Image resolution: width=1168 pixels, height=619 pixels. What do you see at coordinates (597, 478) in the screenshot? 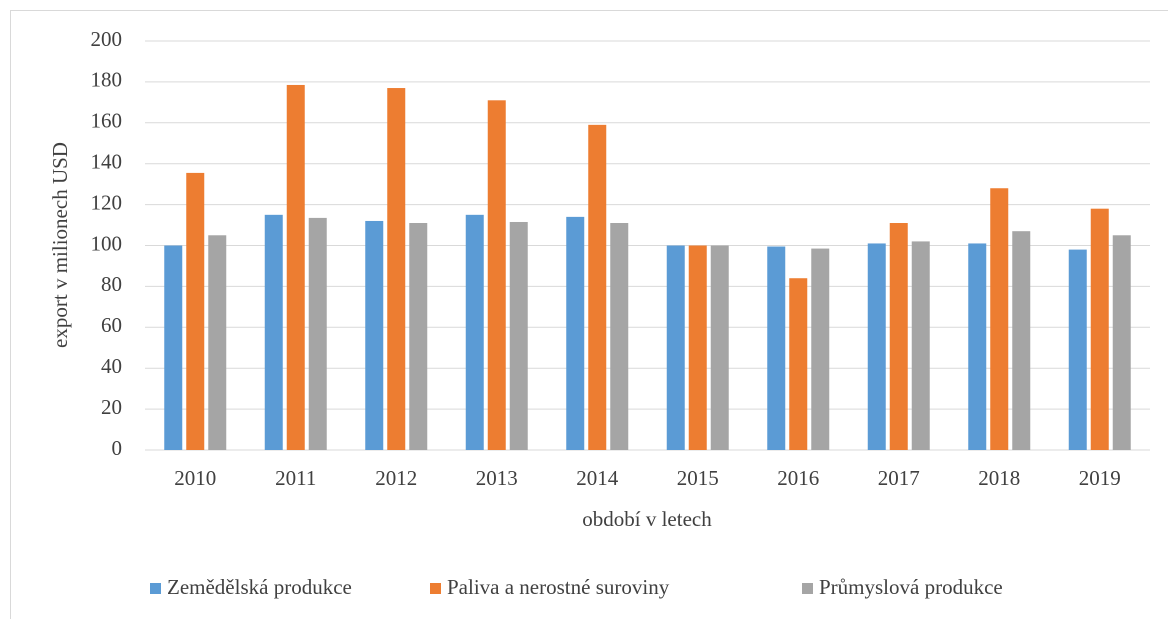
I see `x-tick-label: 2014` at bounding box center [597, 478].